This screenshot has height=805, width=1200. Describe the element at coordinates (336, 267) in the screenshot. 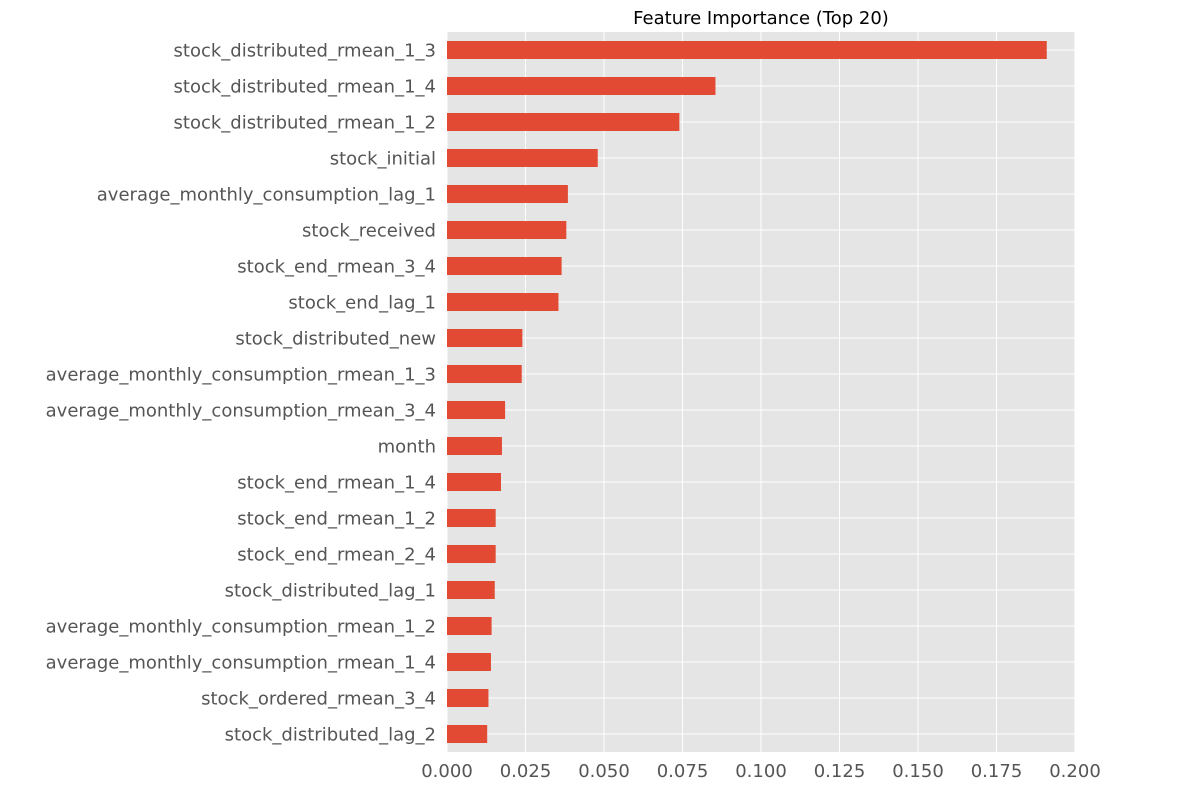

I see `y-tick-label: stock_end_rmean_3_4` at that location.